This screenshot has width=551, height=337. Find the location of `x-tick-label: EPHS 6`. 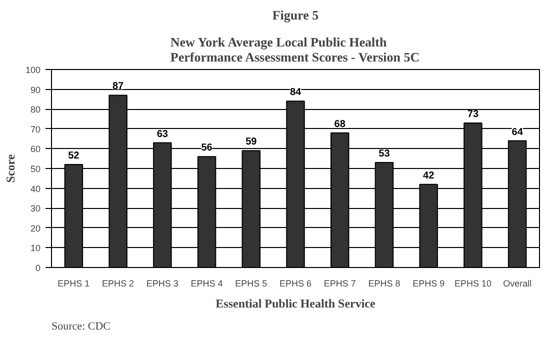

x-tick-label: EPHS 6 is located at coordinates (295, 283).